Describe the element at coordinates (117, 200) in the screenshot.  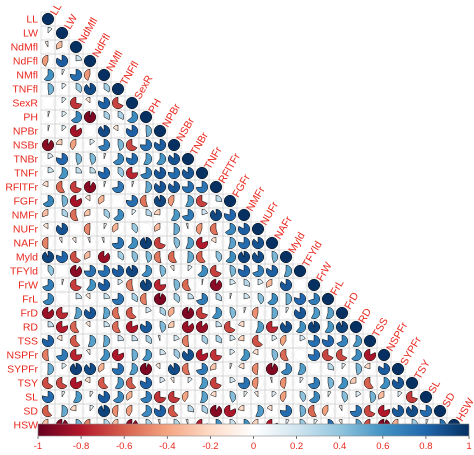
I see `pie-outline` at that location.